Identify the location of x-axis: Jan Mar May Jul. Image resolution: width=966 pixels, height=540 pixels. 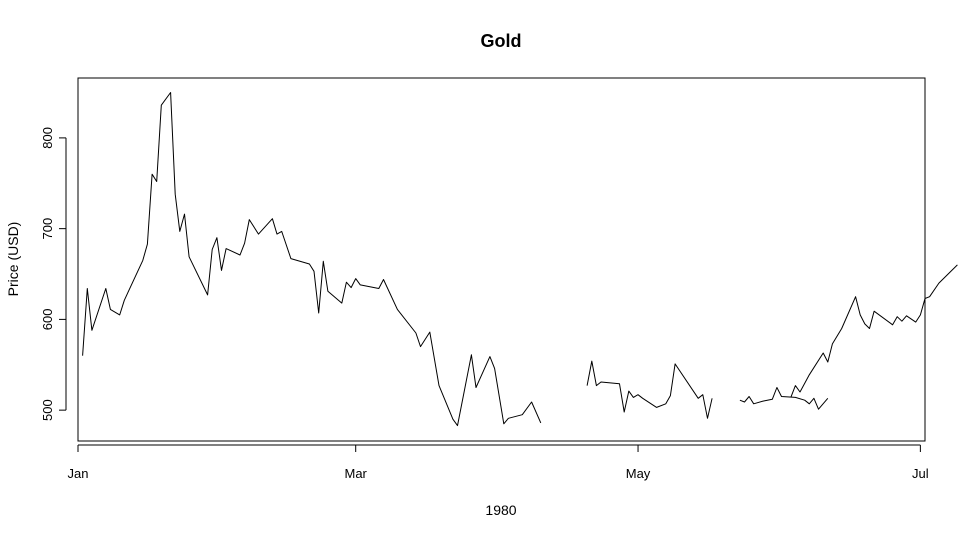
(498, 462).